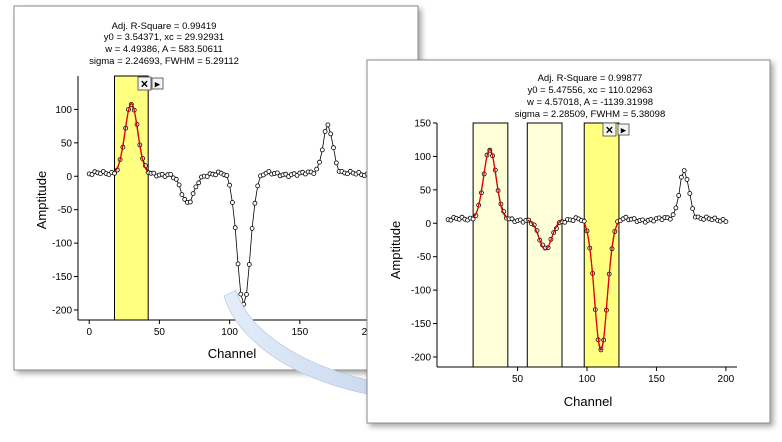 The image size is (782, 442). Describe the element at coordinates (726, 379) in the screenshot. I see `right-x-tick-label: 200` at that location.